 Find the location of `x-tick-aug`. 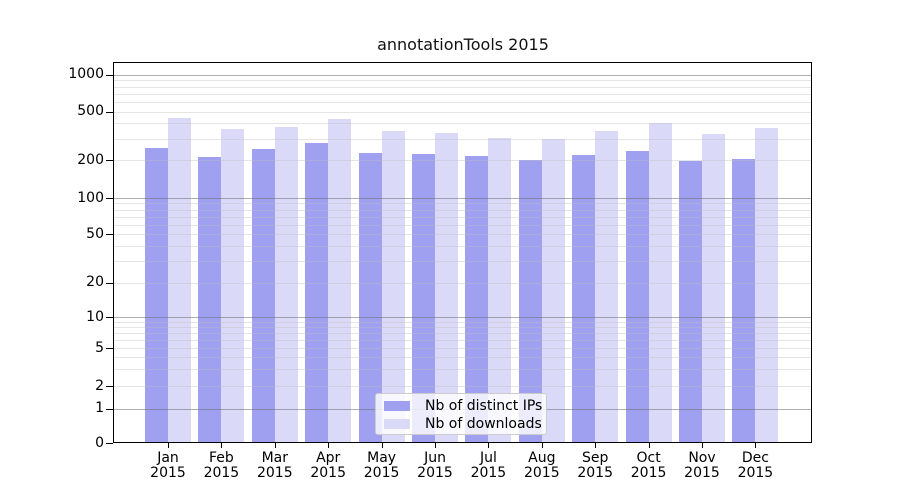

x-tick-aug is located at coordinates (542, 445).